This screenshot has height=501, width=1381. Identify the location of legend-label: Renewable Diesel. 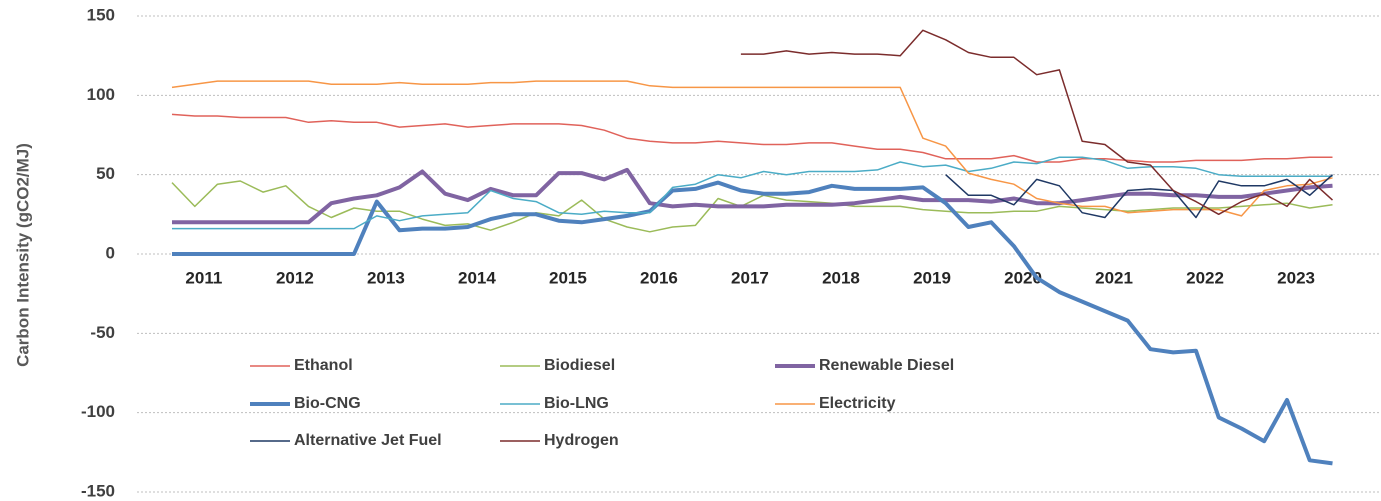
(886, 365).